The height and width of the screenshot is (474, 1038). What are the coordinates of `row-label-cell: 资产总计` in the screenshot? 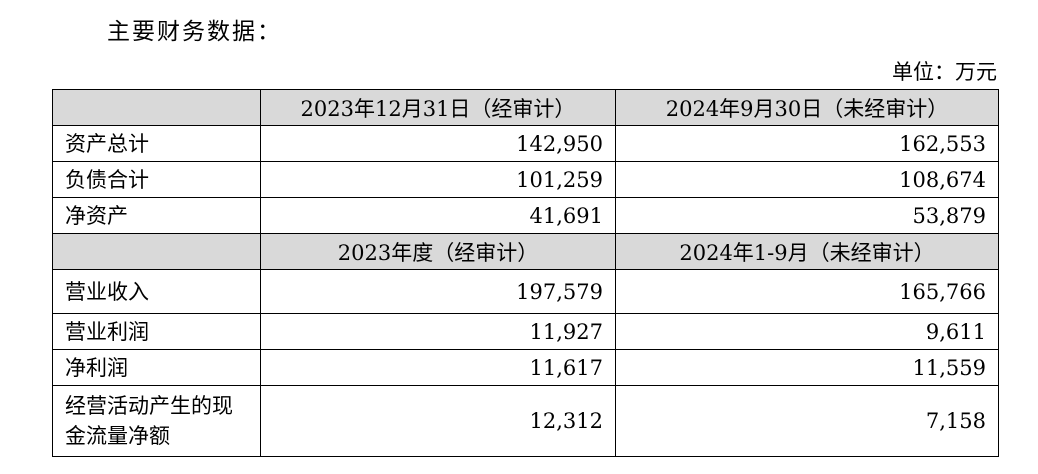 It's located at (156, 143).